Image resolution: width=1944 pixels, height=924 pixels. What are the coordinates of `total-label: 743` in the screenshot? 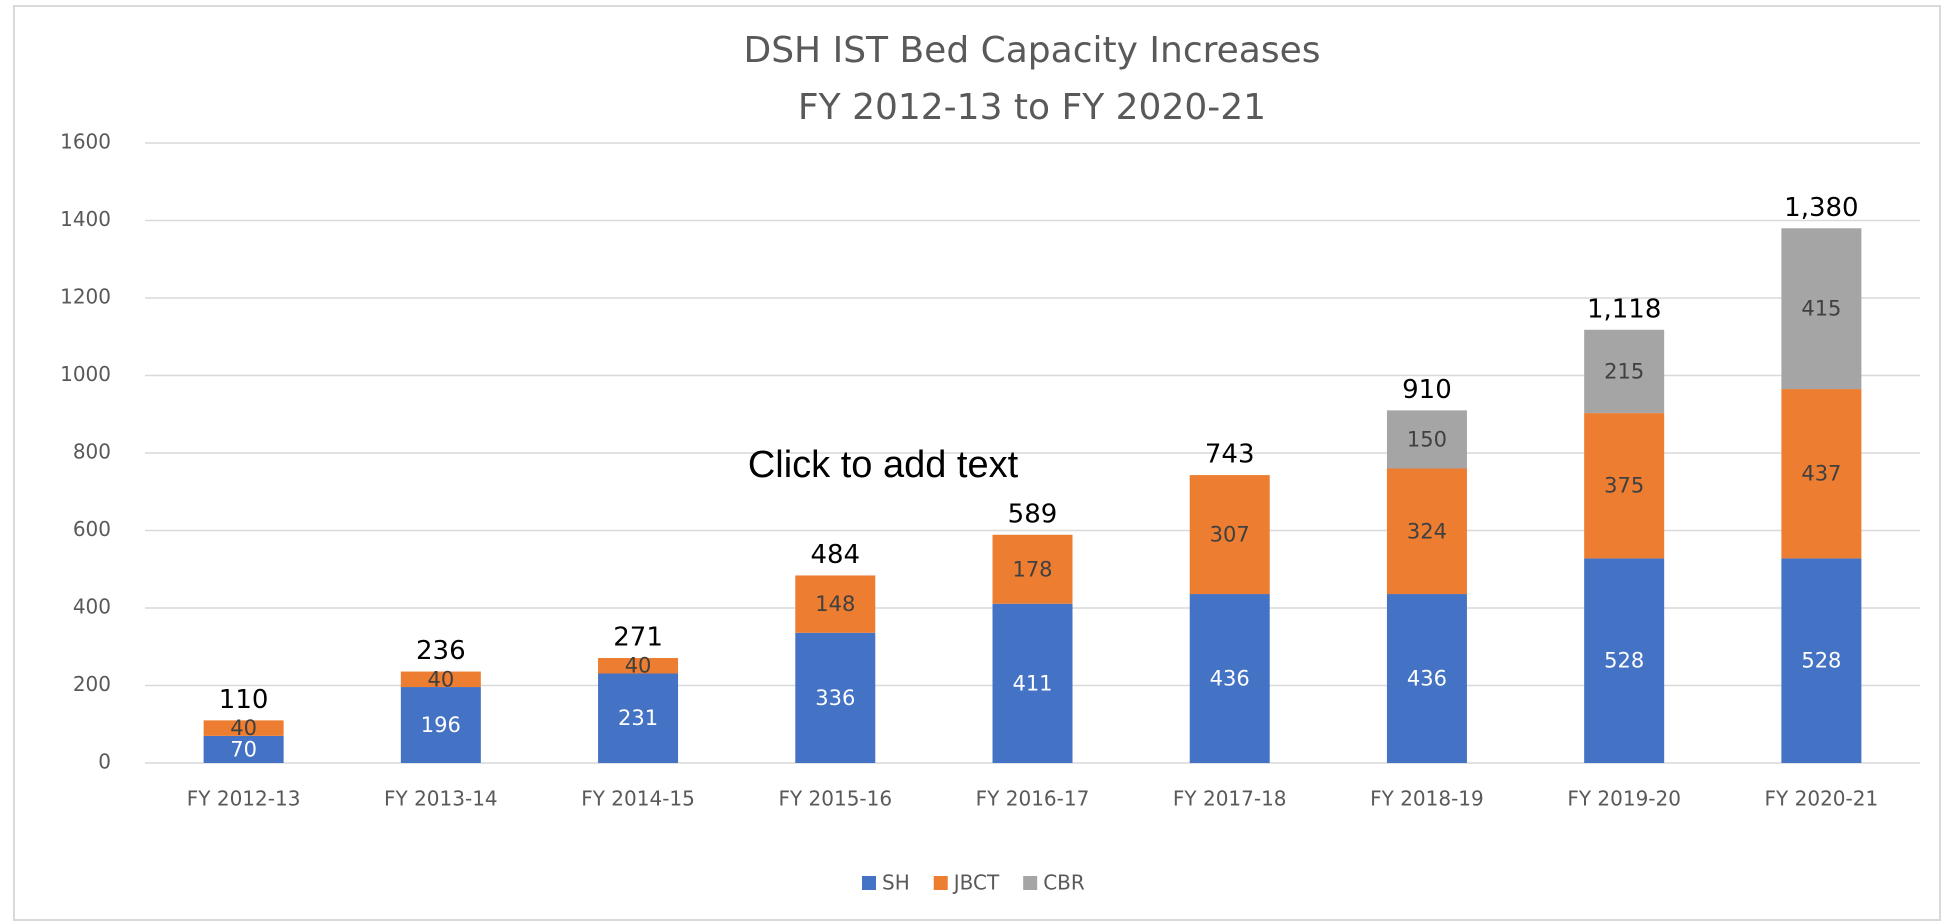 It's located at (1230, 455).